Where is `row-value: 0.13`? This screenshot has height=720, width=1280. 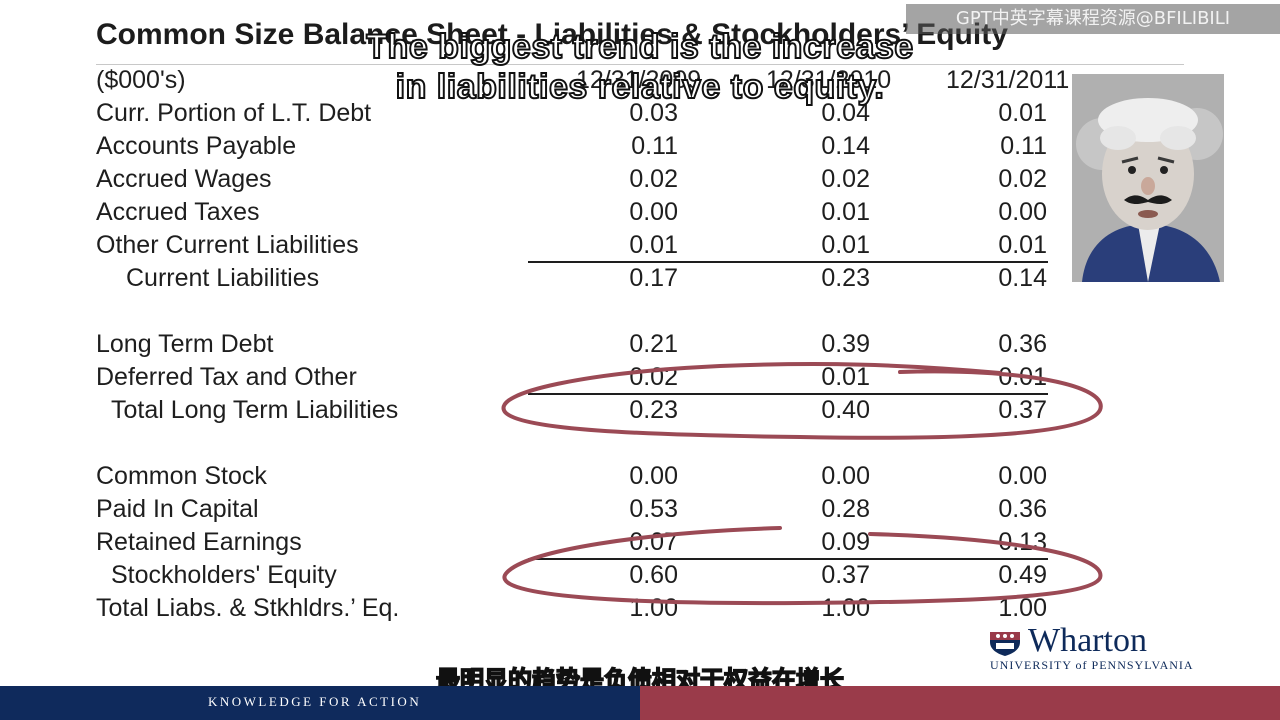 row-value: 0.13 is located at coordinates (1022, 542).